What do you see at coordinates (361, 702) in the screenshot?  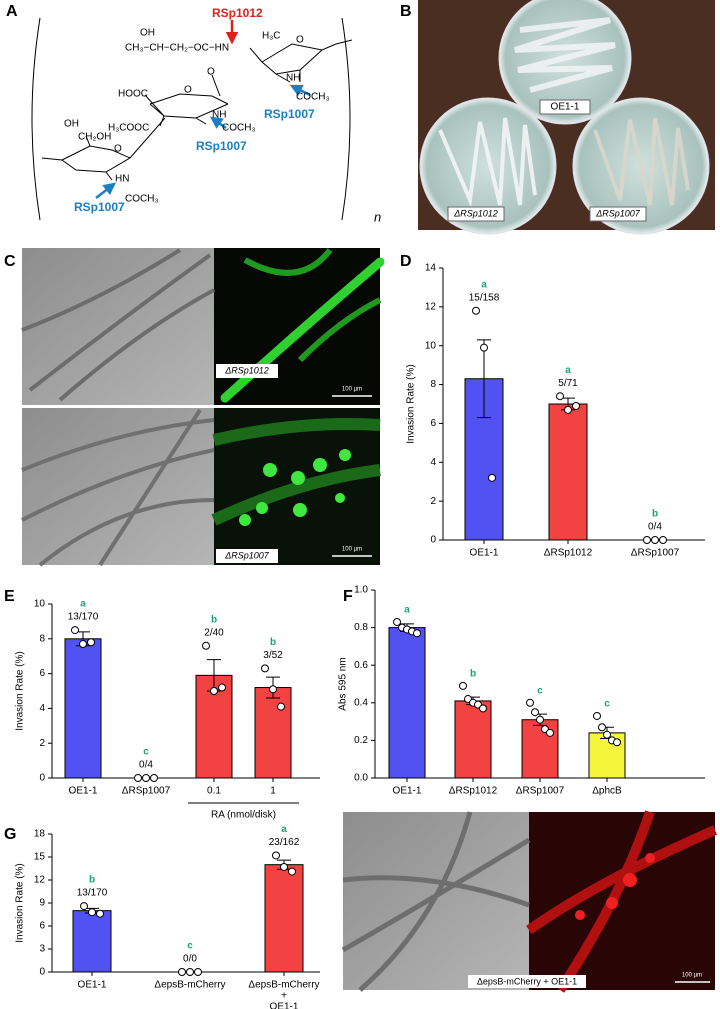 I see `y-tick-label: 0.4` at bounding box center [361, 702].